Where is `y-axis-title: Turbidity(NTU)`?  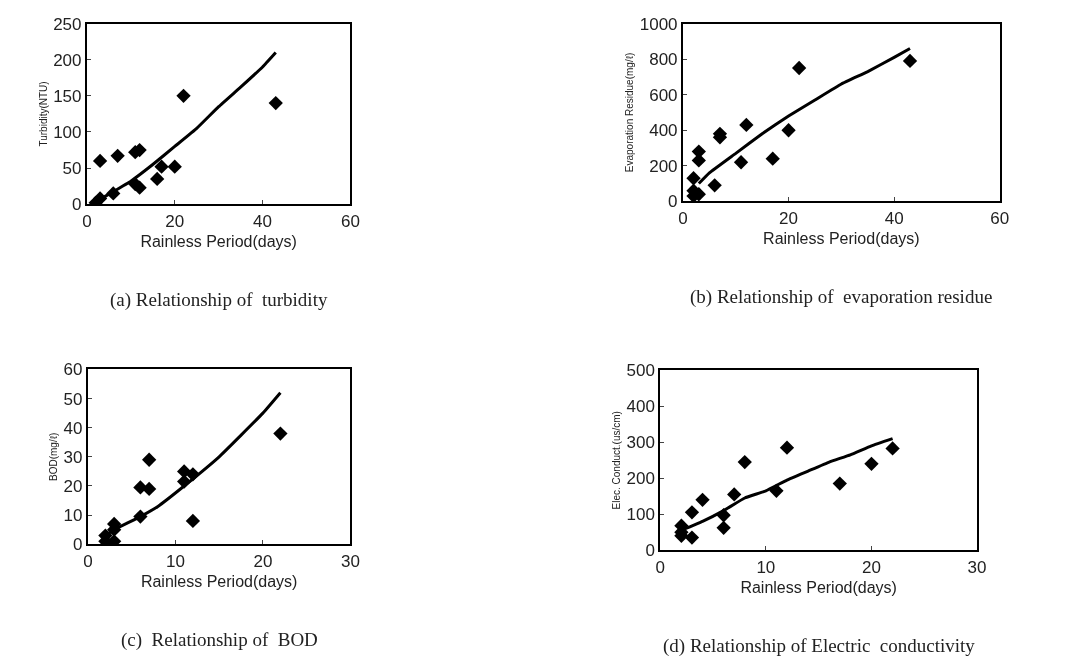
y-axis-title: Turbidity(NTU) is located at coordinates (43, 114).